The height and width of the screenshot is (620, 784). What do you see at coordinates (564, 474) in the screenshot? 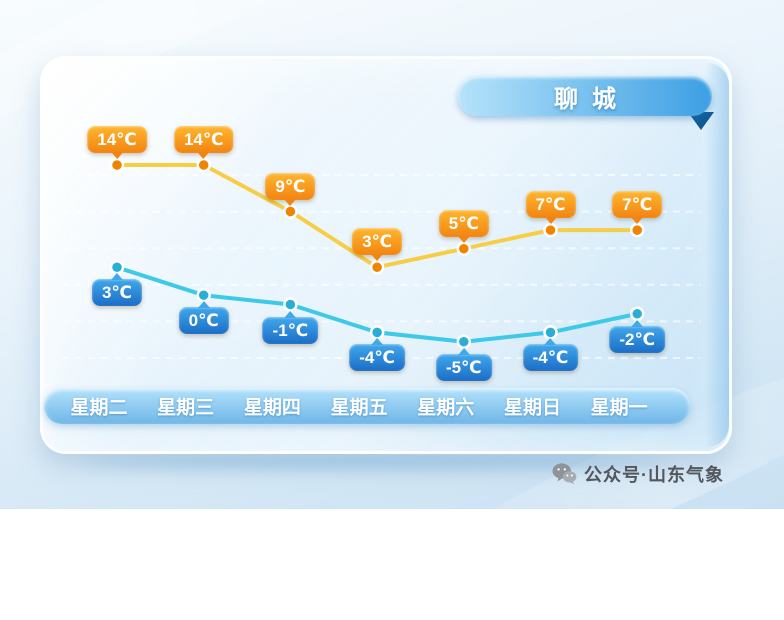
I see `wechat-icon` at bounding box center [564, 474].